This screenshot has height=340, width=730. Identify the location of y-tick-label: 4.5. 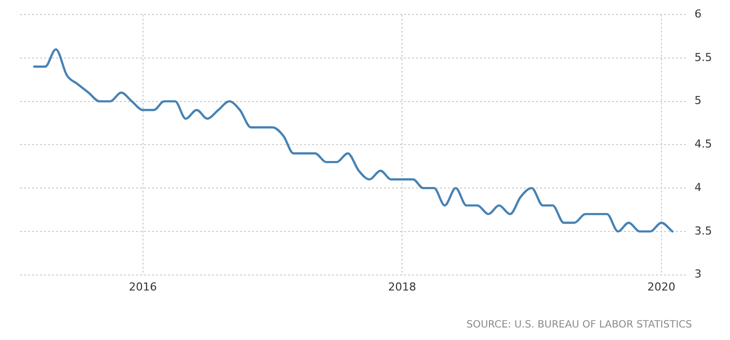
(703, 144).